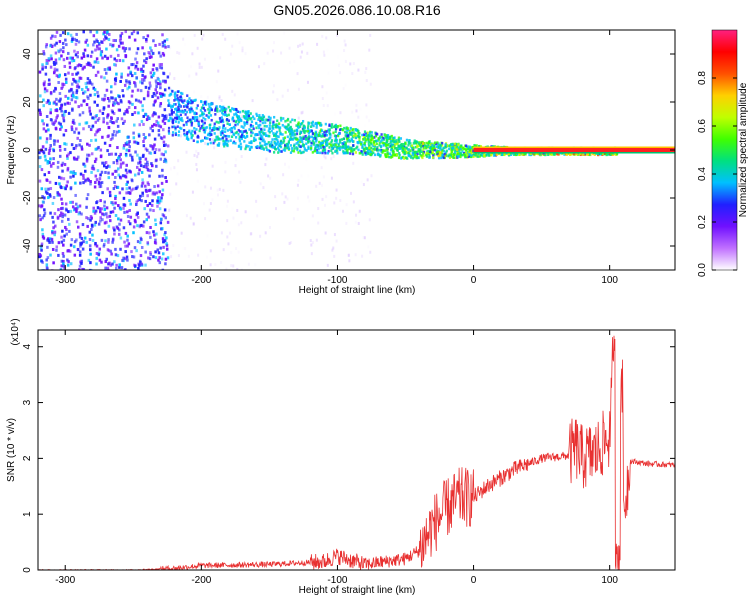  What do you see at coordinates (724, 150) in the screenshot?
I see `colorbar-gradient` at bounding box center [724, 150].